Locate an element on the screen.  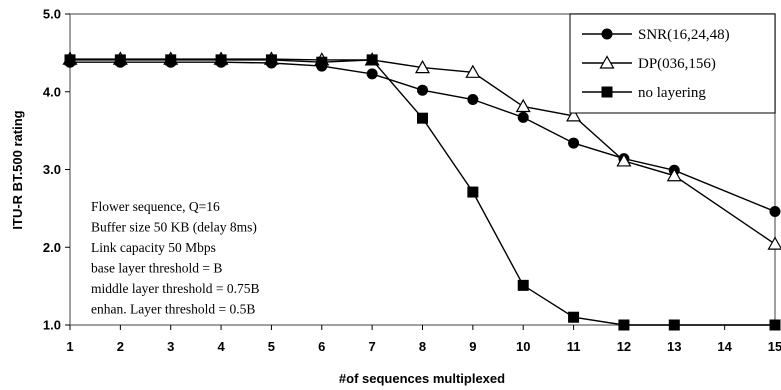
y-tick-label: 5.0 is located at coordinates (52, 14).